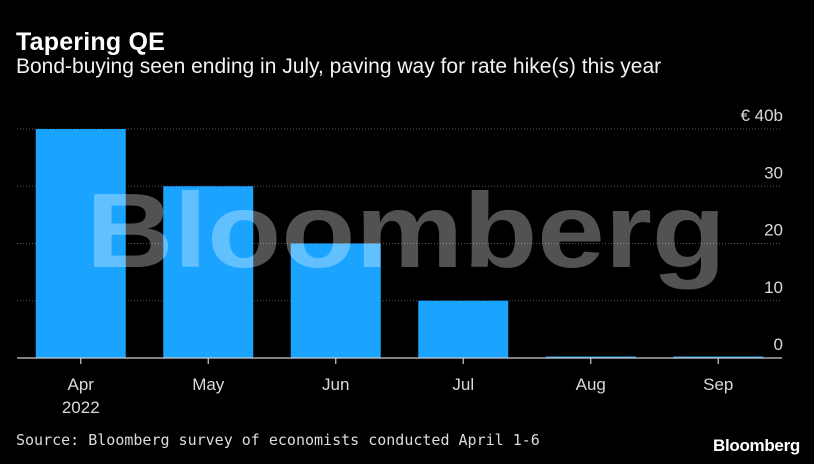 Image resolution: width=814 pixels, height=464 pixels. Describe the element at coordinates (463, 329) in the screenshot. I see `bar-jul` at that location.